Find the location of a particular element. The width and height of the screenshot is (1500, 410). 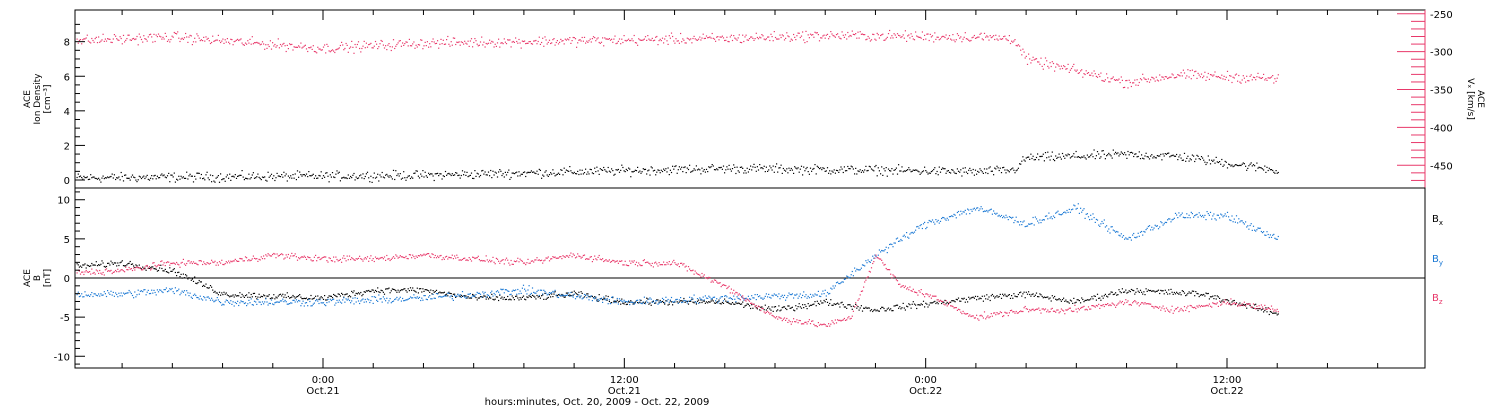

y-tick-label: 0 is located at coordinates (67, 181).